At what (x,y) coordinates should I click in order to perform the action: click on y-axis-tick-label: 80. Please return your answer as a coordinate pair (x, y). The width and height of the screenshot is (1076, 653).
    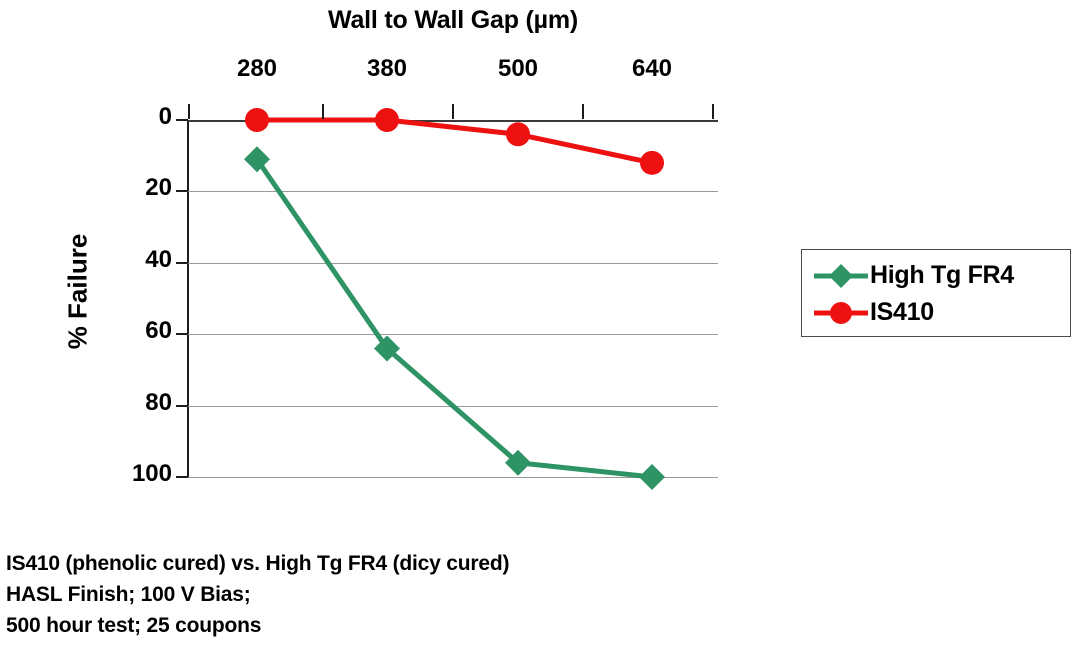
    Looking at the image, I should click on (158, 402).